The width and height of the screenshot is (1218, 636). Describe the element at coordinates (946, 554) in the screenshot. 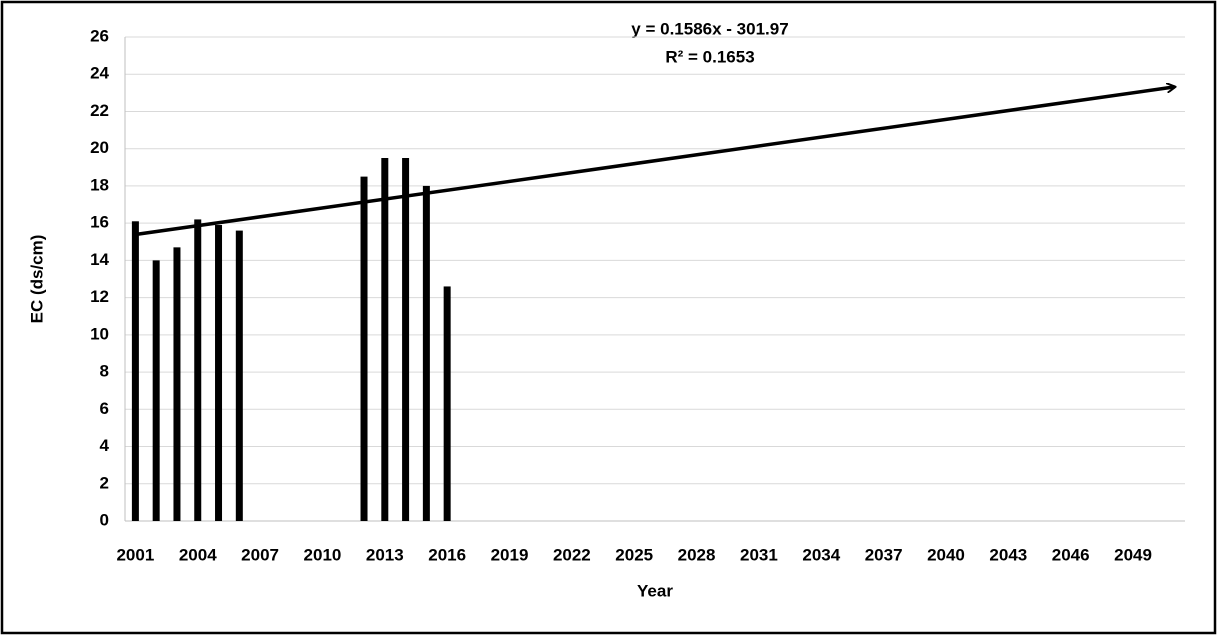

I see `x-tick-label: 2040` at that location.